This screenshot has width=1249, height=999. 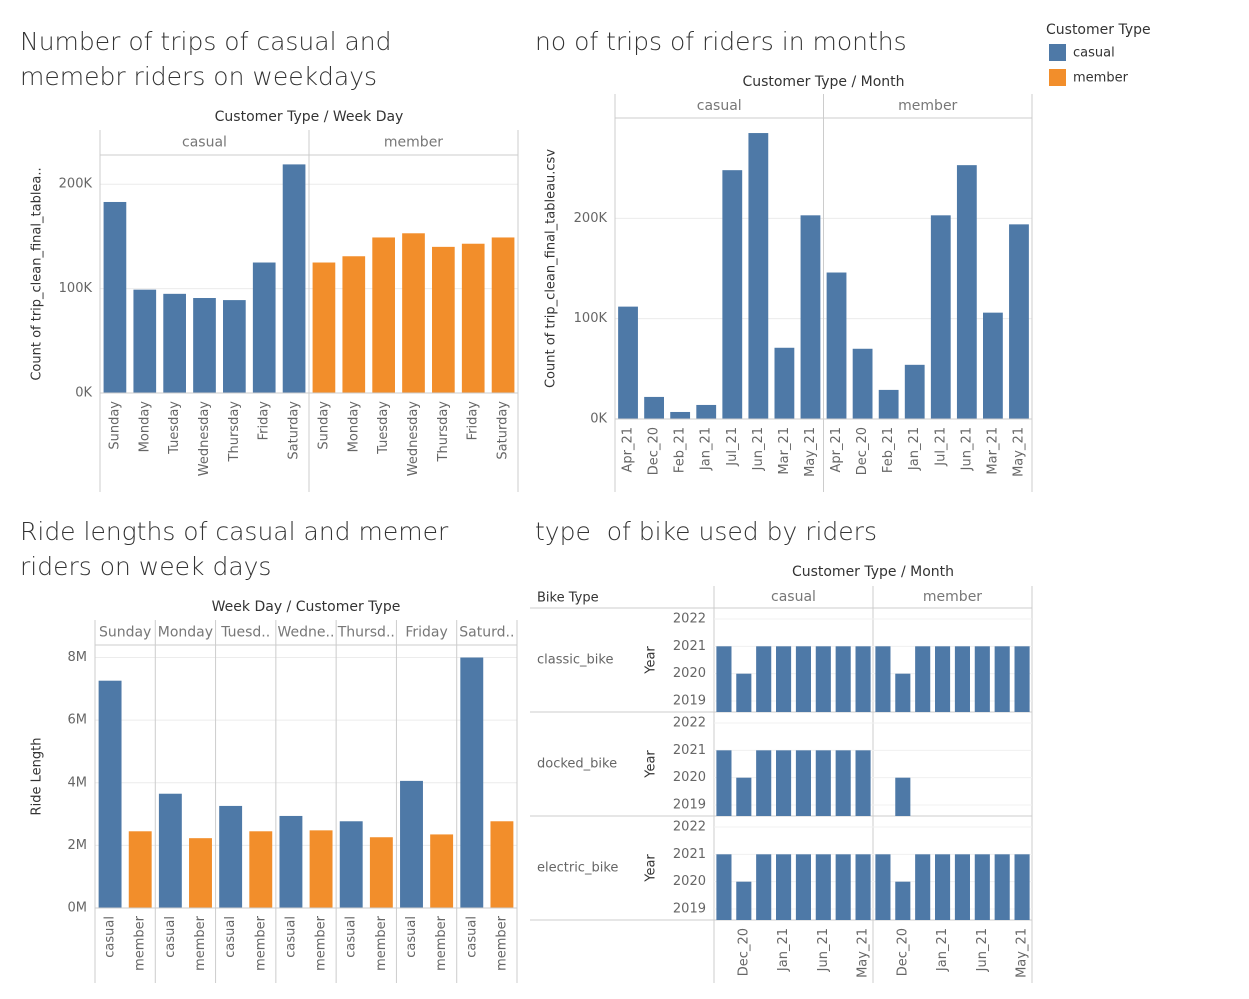 What do you see at coordinates (473, 421) in the screenshot?
I see `x-tick-label: Friday` at bounding box center [473, 421].